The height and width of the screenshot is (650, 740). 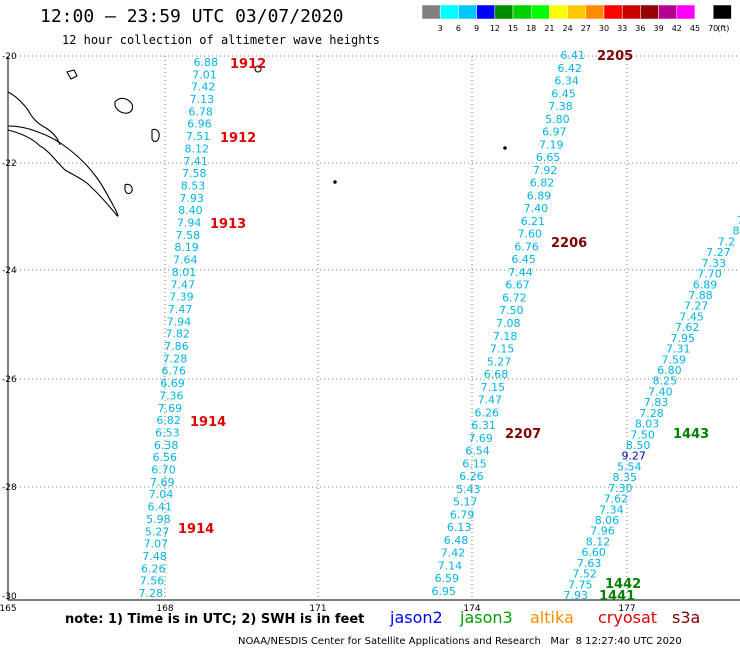 I want to click on colorbar-label: 27, so click(x=586, y=28).